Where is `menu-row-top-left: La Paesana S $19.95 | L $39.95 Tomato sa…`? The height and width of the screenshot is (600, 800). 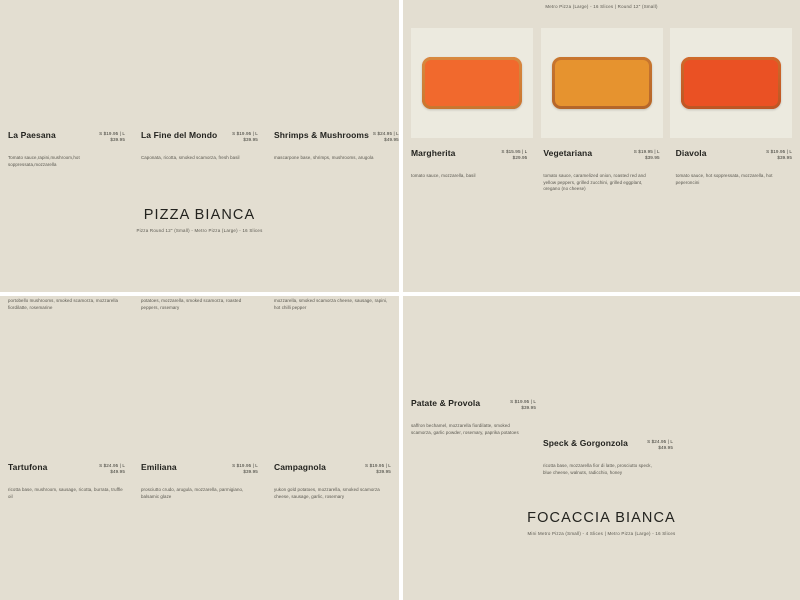 menu-row-top-left: La Paesana S $19.95 | L $39.95 Tomato sa… is located at coordinates (199, 149).